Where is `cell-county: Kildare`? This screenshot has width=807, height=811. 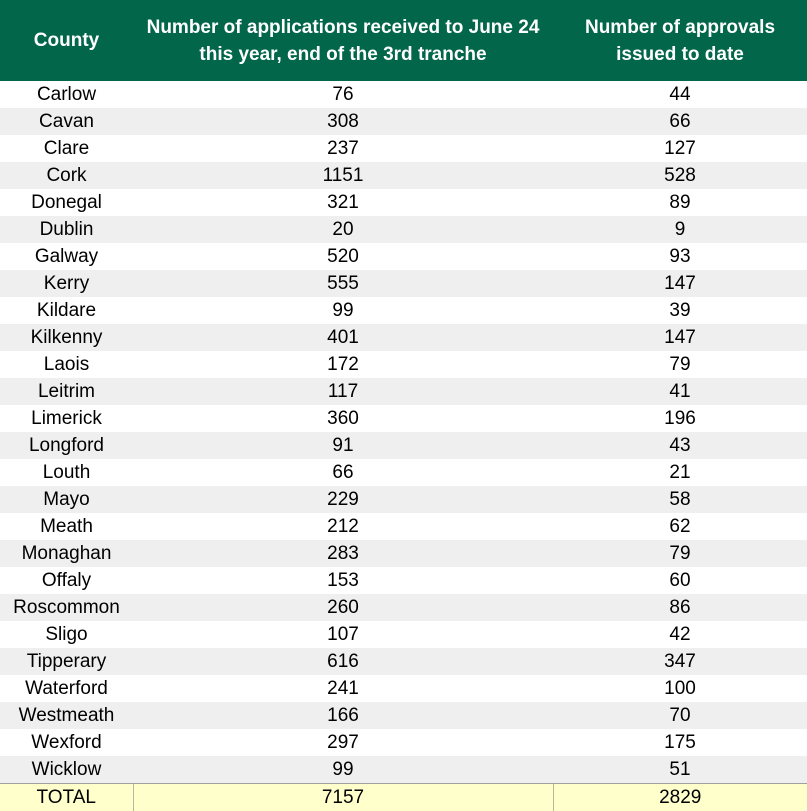
cell-county: Kildare is located at coordinates (66, 310).